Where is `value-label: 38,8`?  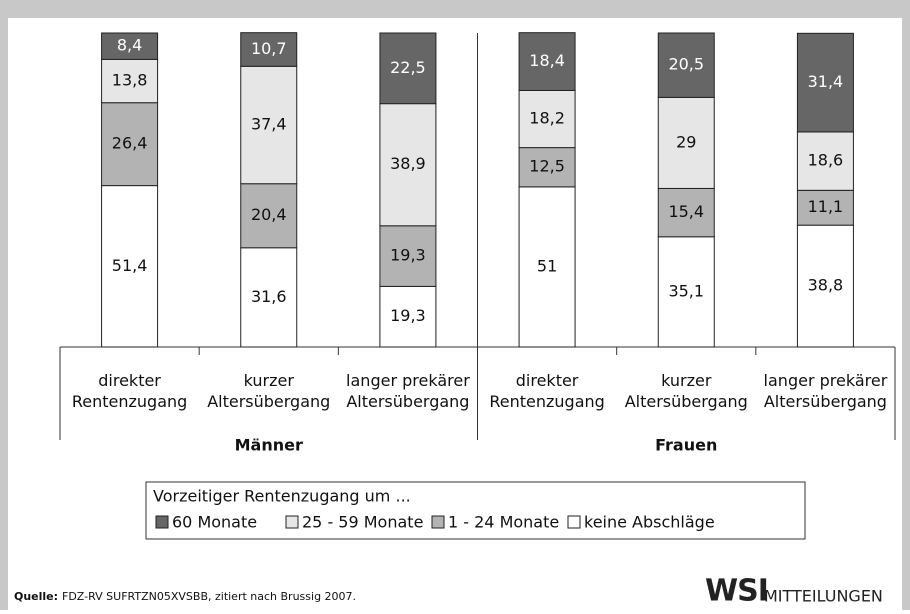 value-label: 38,8 is located at coordinates (826, 285).